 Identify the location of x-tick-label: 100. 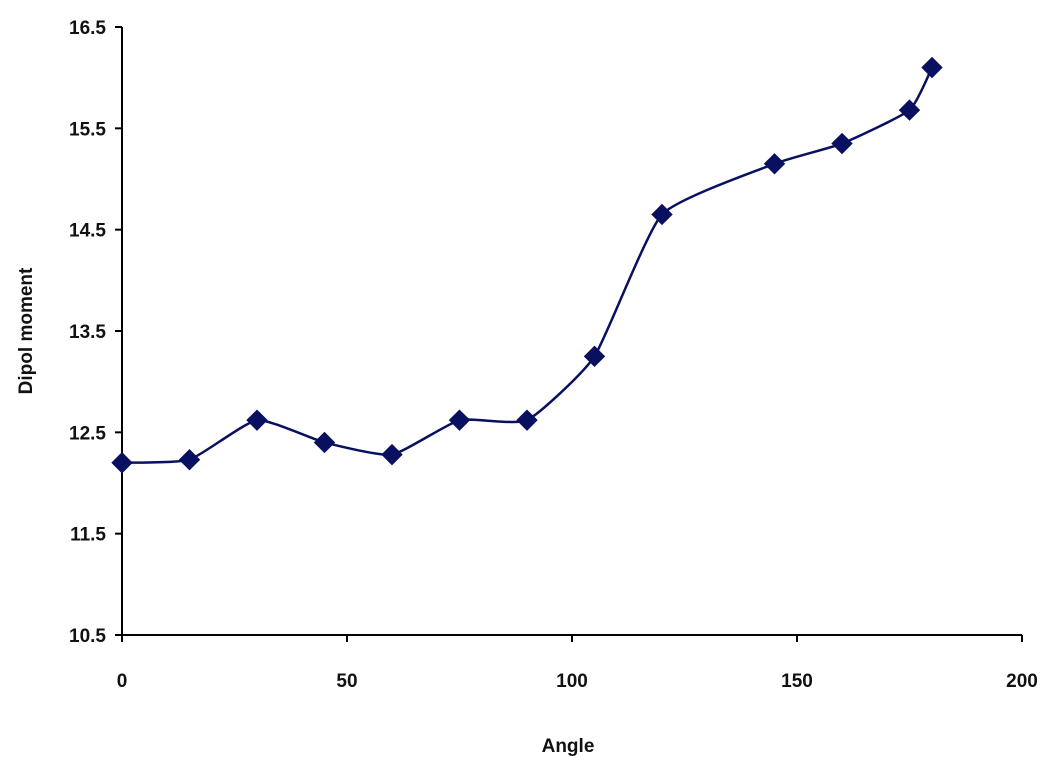
(572, 681).